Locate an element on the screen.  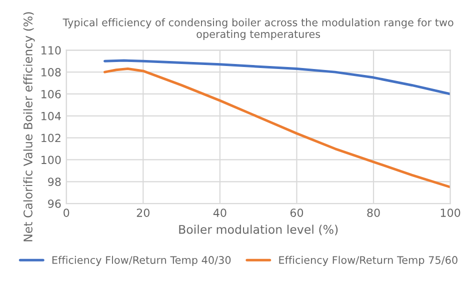
y-axis-title: Net Calorific Value Boiler efficiency (%) is located at coordinates (29, 127).